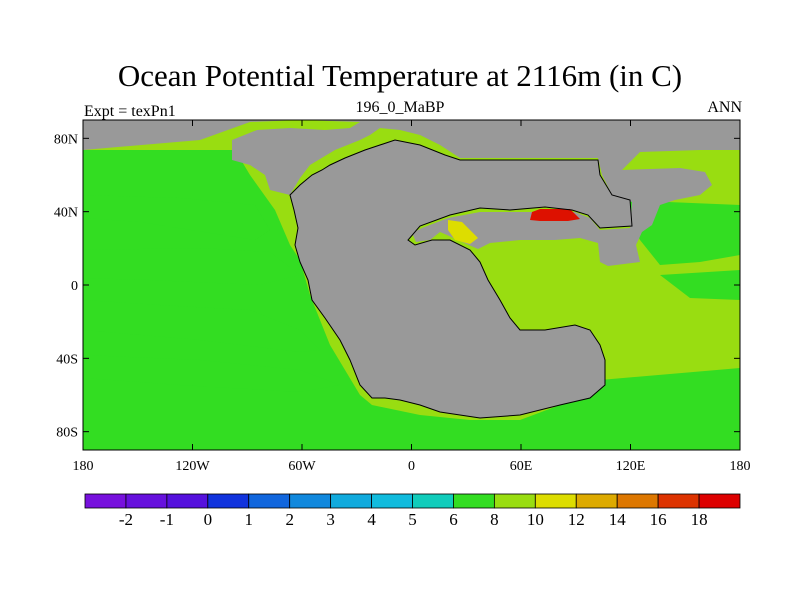 Image resolution: width=800 pixels, height=600 pixels. What do you see at coordinates (631, 466) in the screenshot?
I see `x-tick-label: 120E` at bounding box center [631, 466].